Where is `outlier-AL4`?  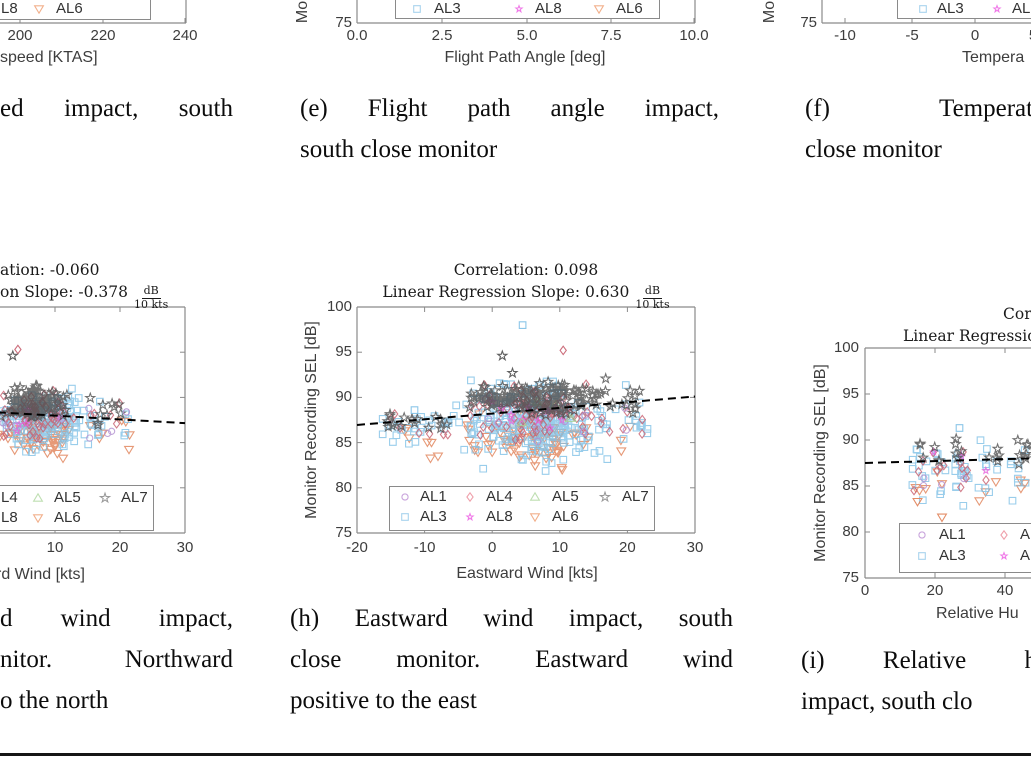
outlier-AL4 is located at coordinates (563, 350).